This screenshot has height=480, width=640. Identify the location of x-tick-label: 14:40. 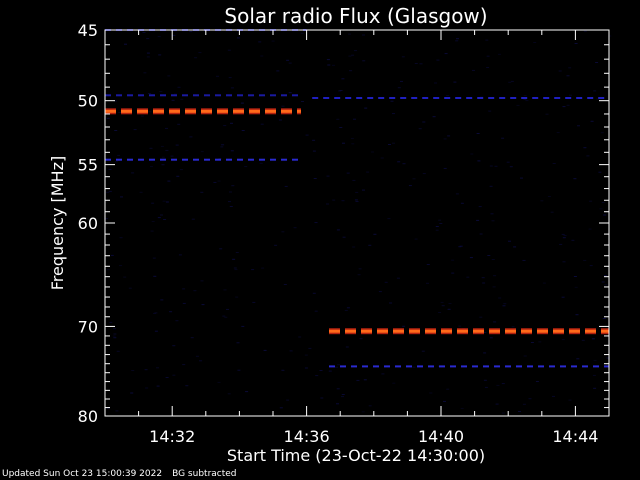
(441, 436).